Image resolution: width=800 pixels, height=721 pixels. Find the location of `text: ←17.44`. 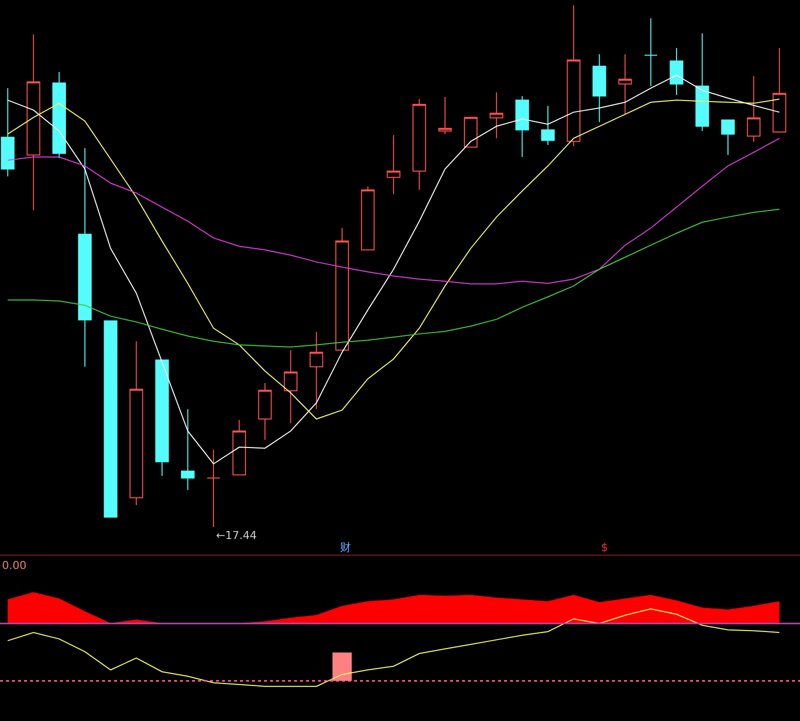

text: ←17.44 is located at coordinates (236, 535).